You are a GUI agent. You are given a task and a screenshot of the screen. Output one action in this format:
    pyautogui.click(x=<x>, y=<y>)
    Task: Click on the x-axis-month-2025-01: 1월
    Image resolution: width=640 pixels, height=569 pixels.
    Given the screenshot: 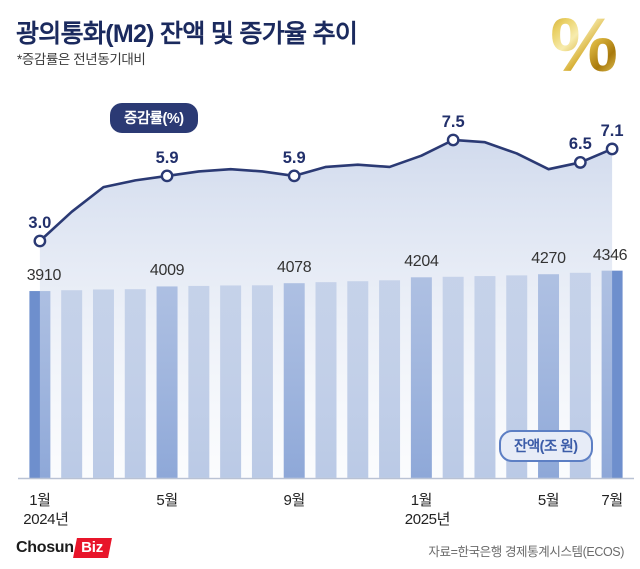 What is the action you would take?
    pyautogui.click(x=421, y=500)
    